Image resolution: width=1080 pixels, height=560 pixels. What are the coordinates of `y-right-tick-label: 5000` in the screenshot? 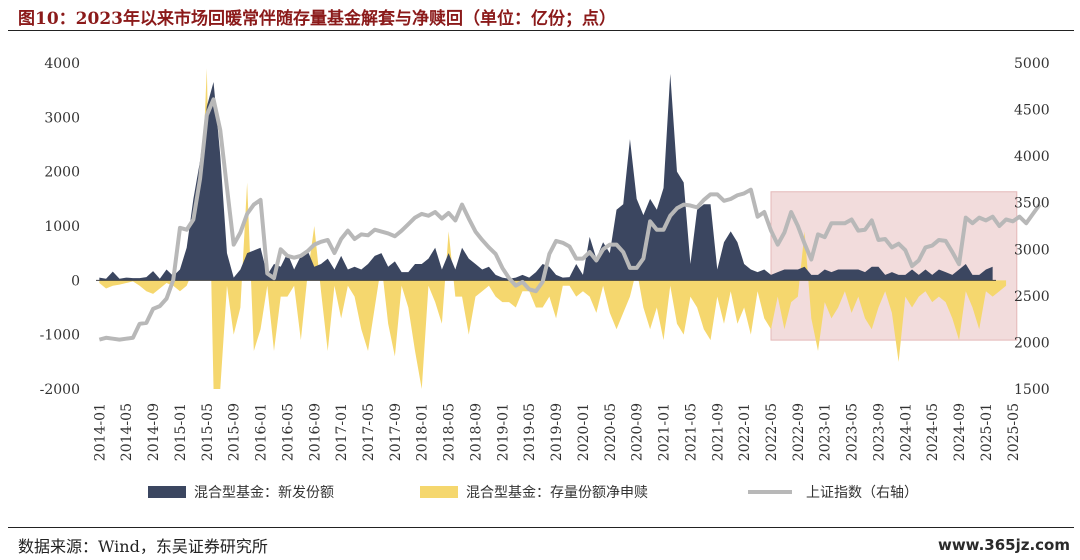 It's located at (1032, 64).